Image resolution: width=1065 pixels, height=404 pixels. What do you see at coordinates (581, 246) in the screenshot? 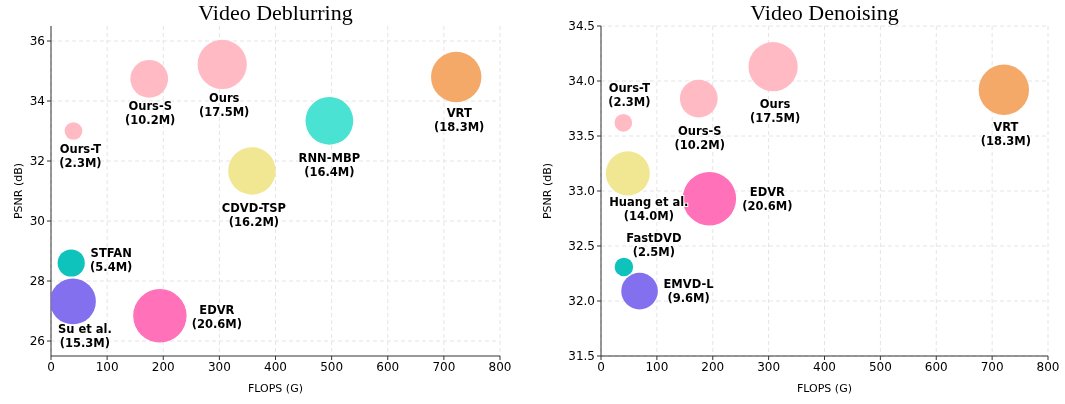
I see `y-tick-label: 32.5` at bounding box center [581, 246].